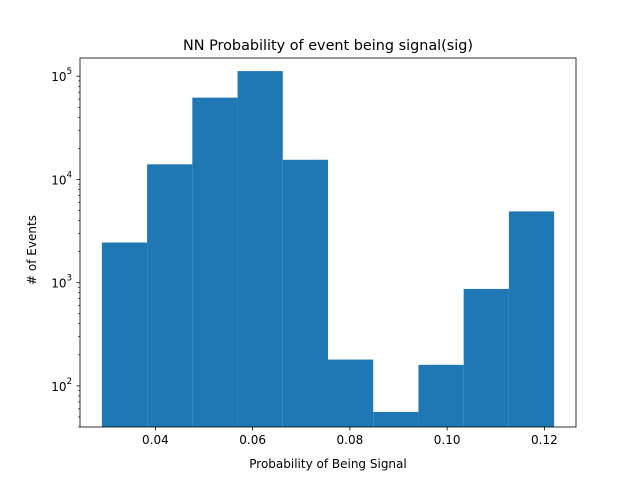 This screenshot has height=480, width=640. Describe the element at coordinates (32, 250) in the screenshot. I see `y-axis-label: # of Events` at that location.